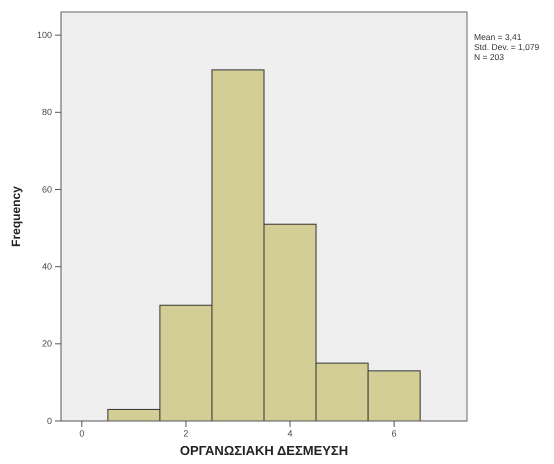 The image size is (554, 464). I want to click on y-axis-title: Frequency, so click(16, 216).